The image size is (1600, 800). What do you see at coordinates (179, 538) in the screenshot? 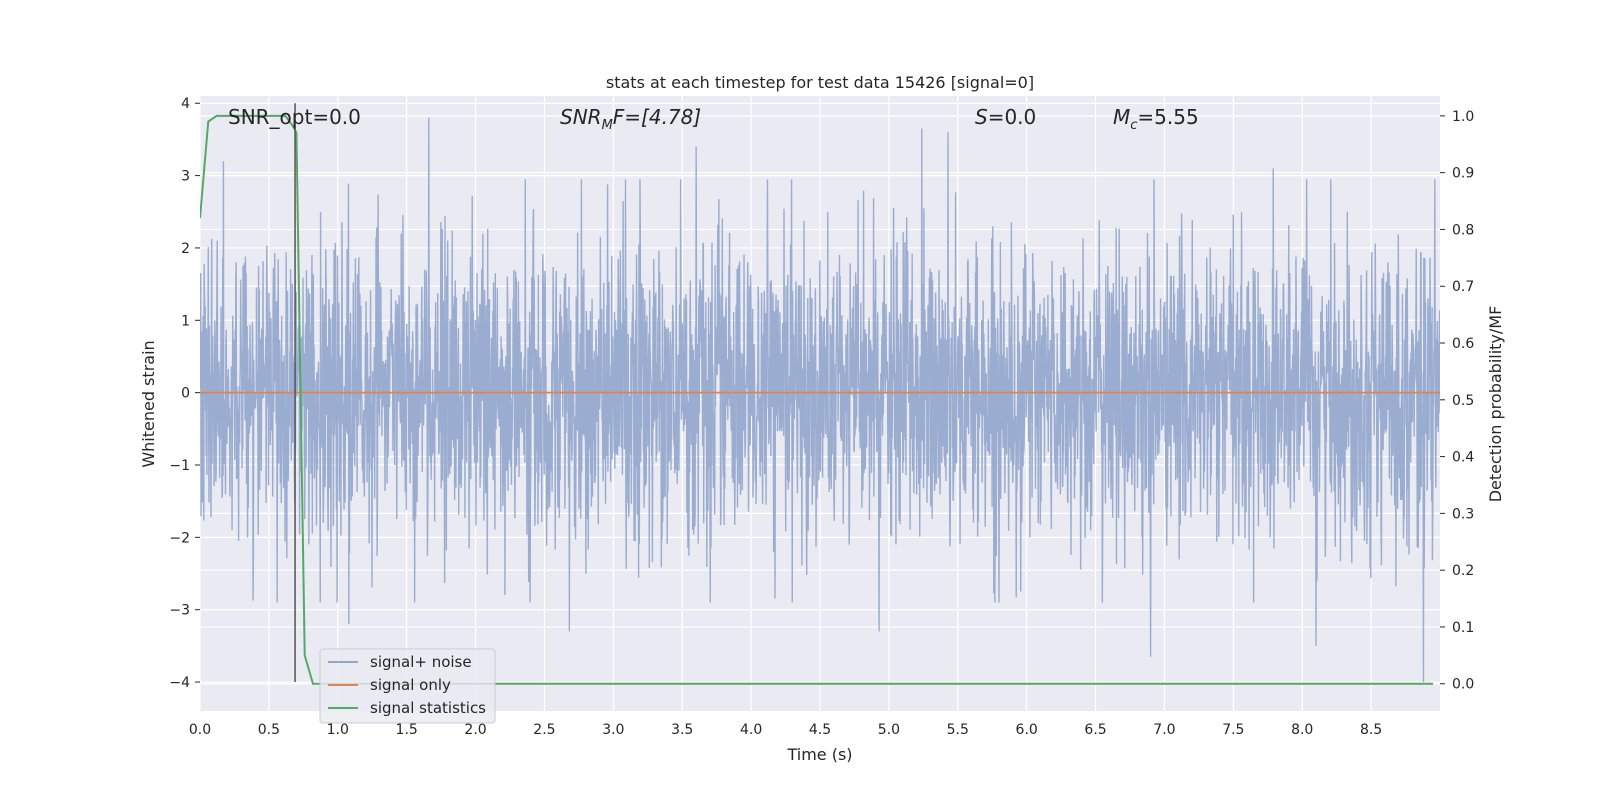
I see `y-tick-label: −2` at bounding box center [179, 538].